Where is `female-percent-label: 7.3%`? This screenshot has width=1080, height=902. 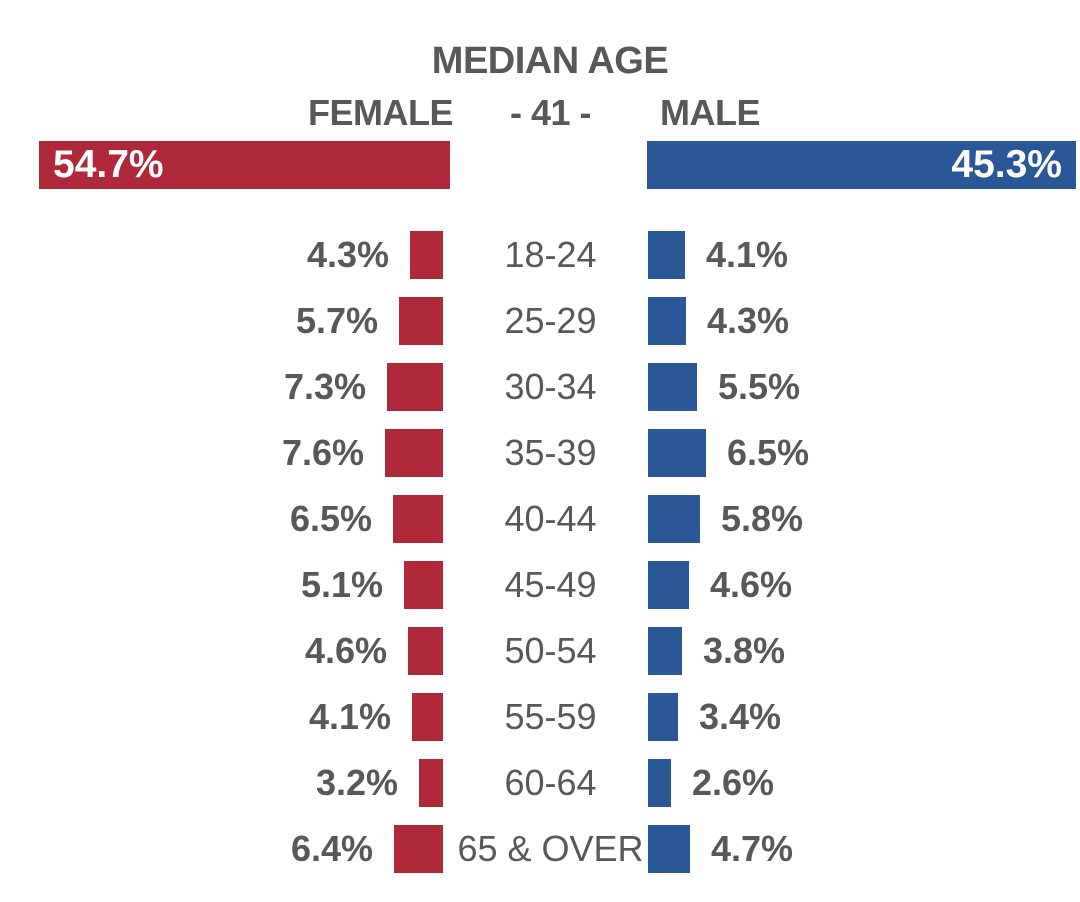 female-percent-label: 7.3% is located at coordinates (324, 386).